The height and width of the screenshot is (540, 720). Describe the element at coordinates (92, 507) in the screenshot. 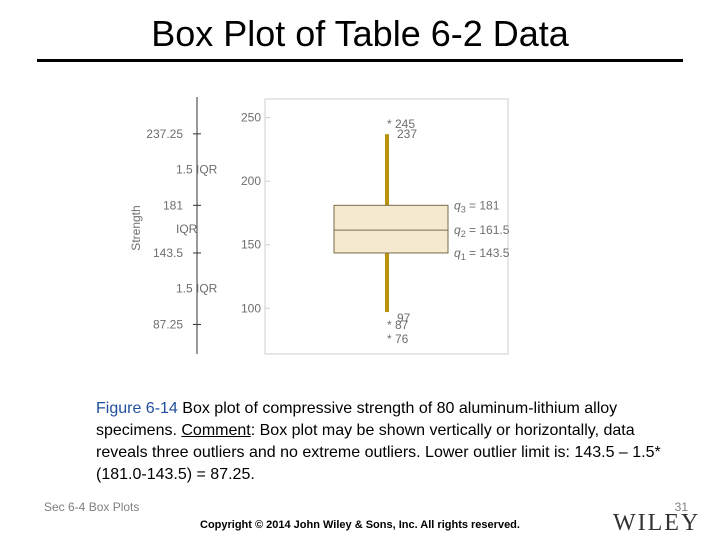

I see `footer-section: Sec 6-4 Box Plots` at that location.